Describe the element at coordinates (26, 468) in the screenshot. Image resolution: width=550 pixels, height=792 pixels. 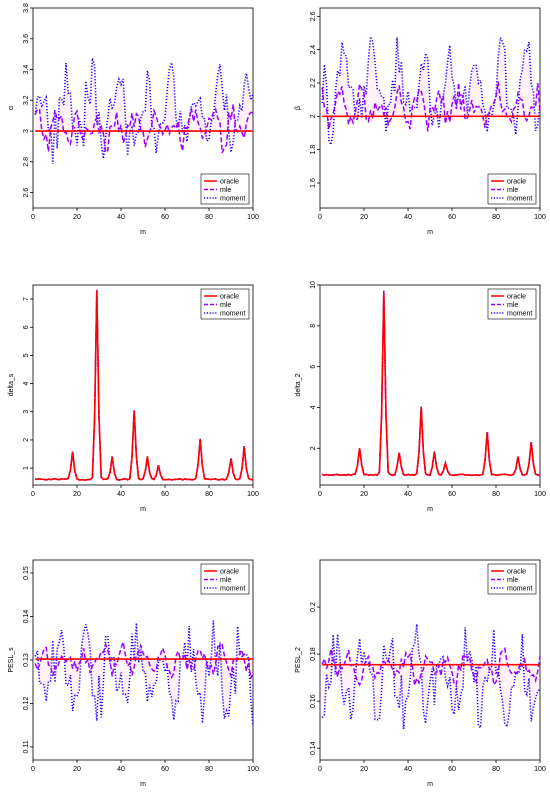
I see `y-tick-label: 1` at that location.